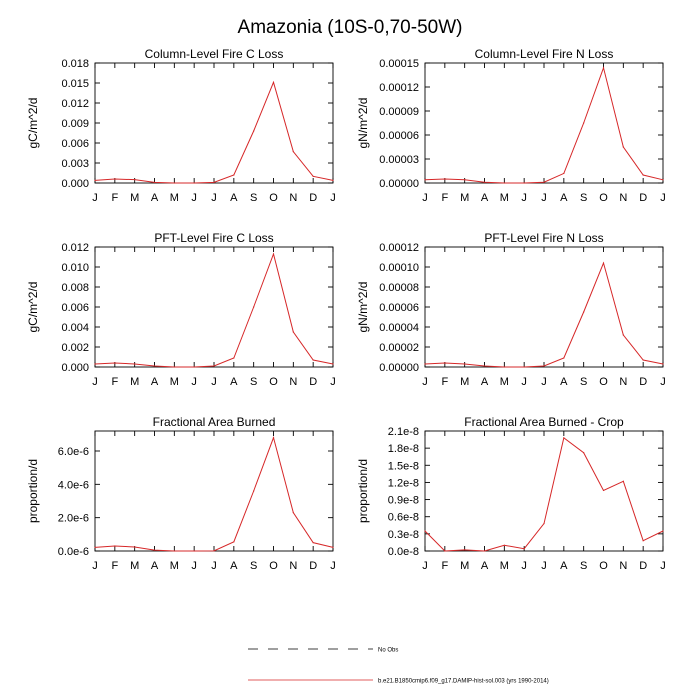 The image size is (700, 700). Describe the element at coordinates (363, 123) in the screenshot. I see `y-axis-label: gN/m^2/d` at that location.